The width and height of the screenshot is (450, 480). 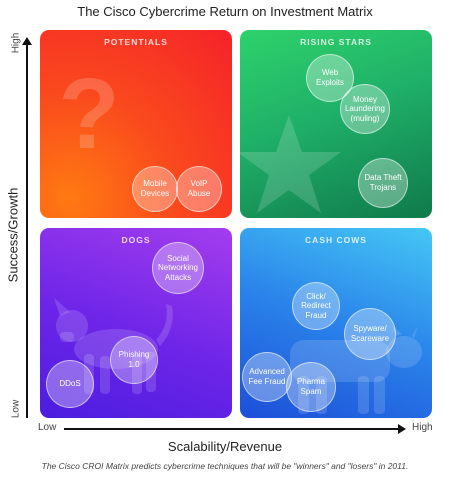 I want to click on bubble-mobile-devices: Mobile Devices, so click(x=155, y=189).